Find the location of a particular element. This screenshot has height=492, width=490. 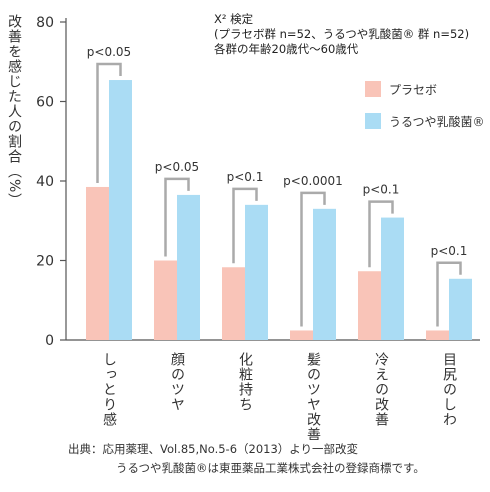

legend-item-placebo: プラセボ is located at coordinates (425, 89).